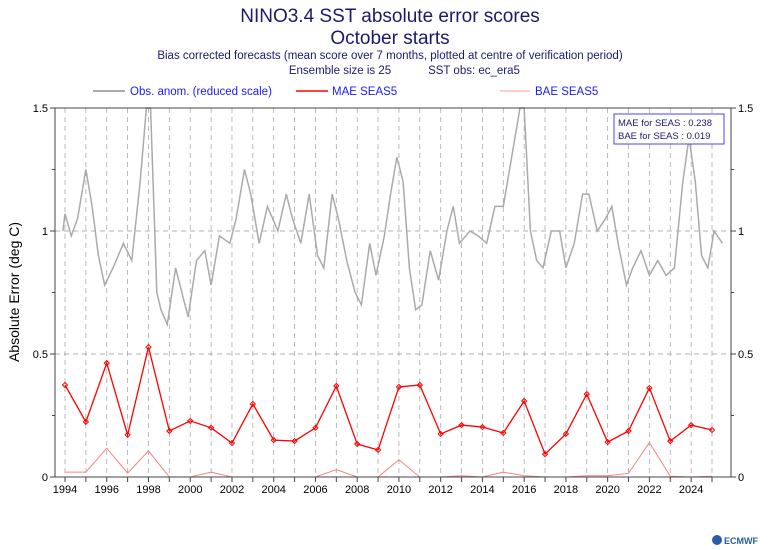 The width and height of the screenshot is (779, 550). Describe the element at coordinates (148, 490) in the screenshot. I see `x-tick-label: 1998` at that location.